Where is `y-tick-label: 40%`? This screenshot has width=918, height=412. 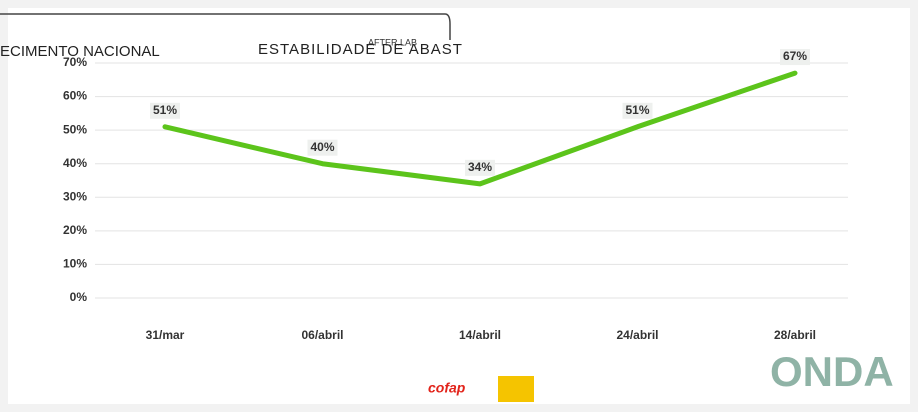 y-tick-label: 40% is located at coordinates (75, 163).